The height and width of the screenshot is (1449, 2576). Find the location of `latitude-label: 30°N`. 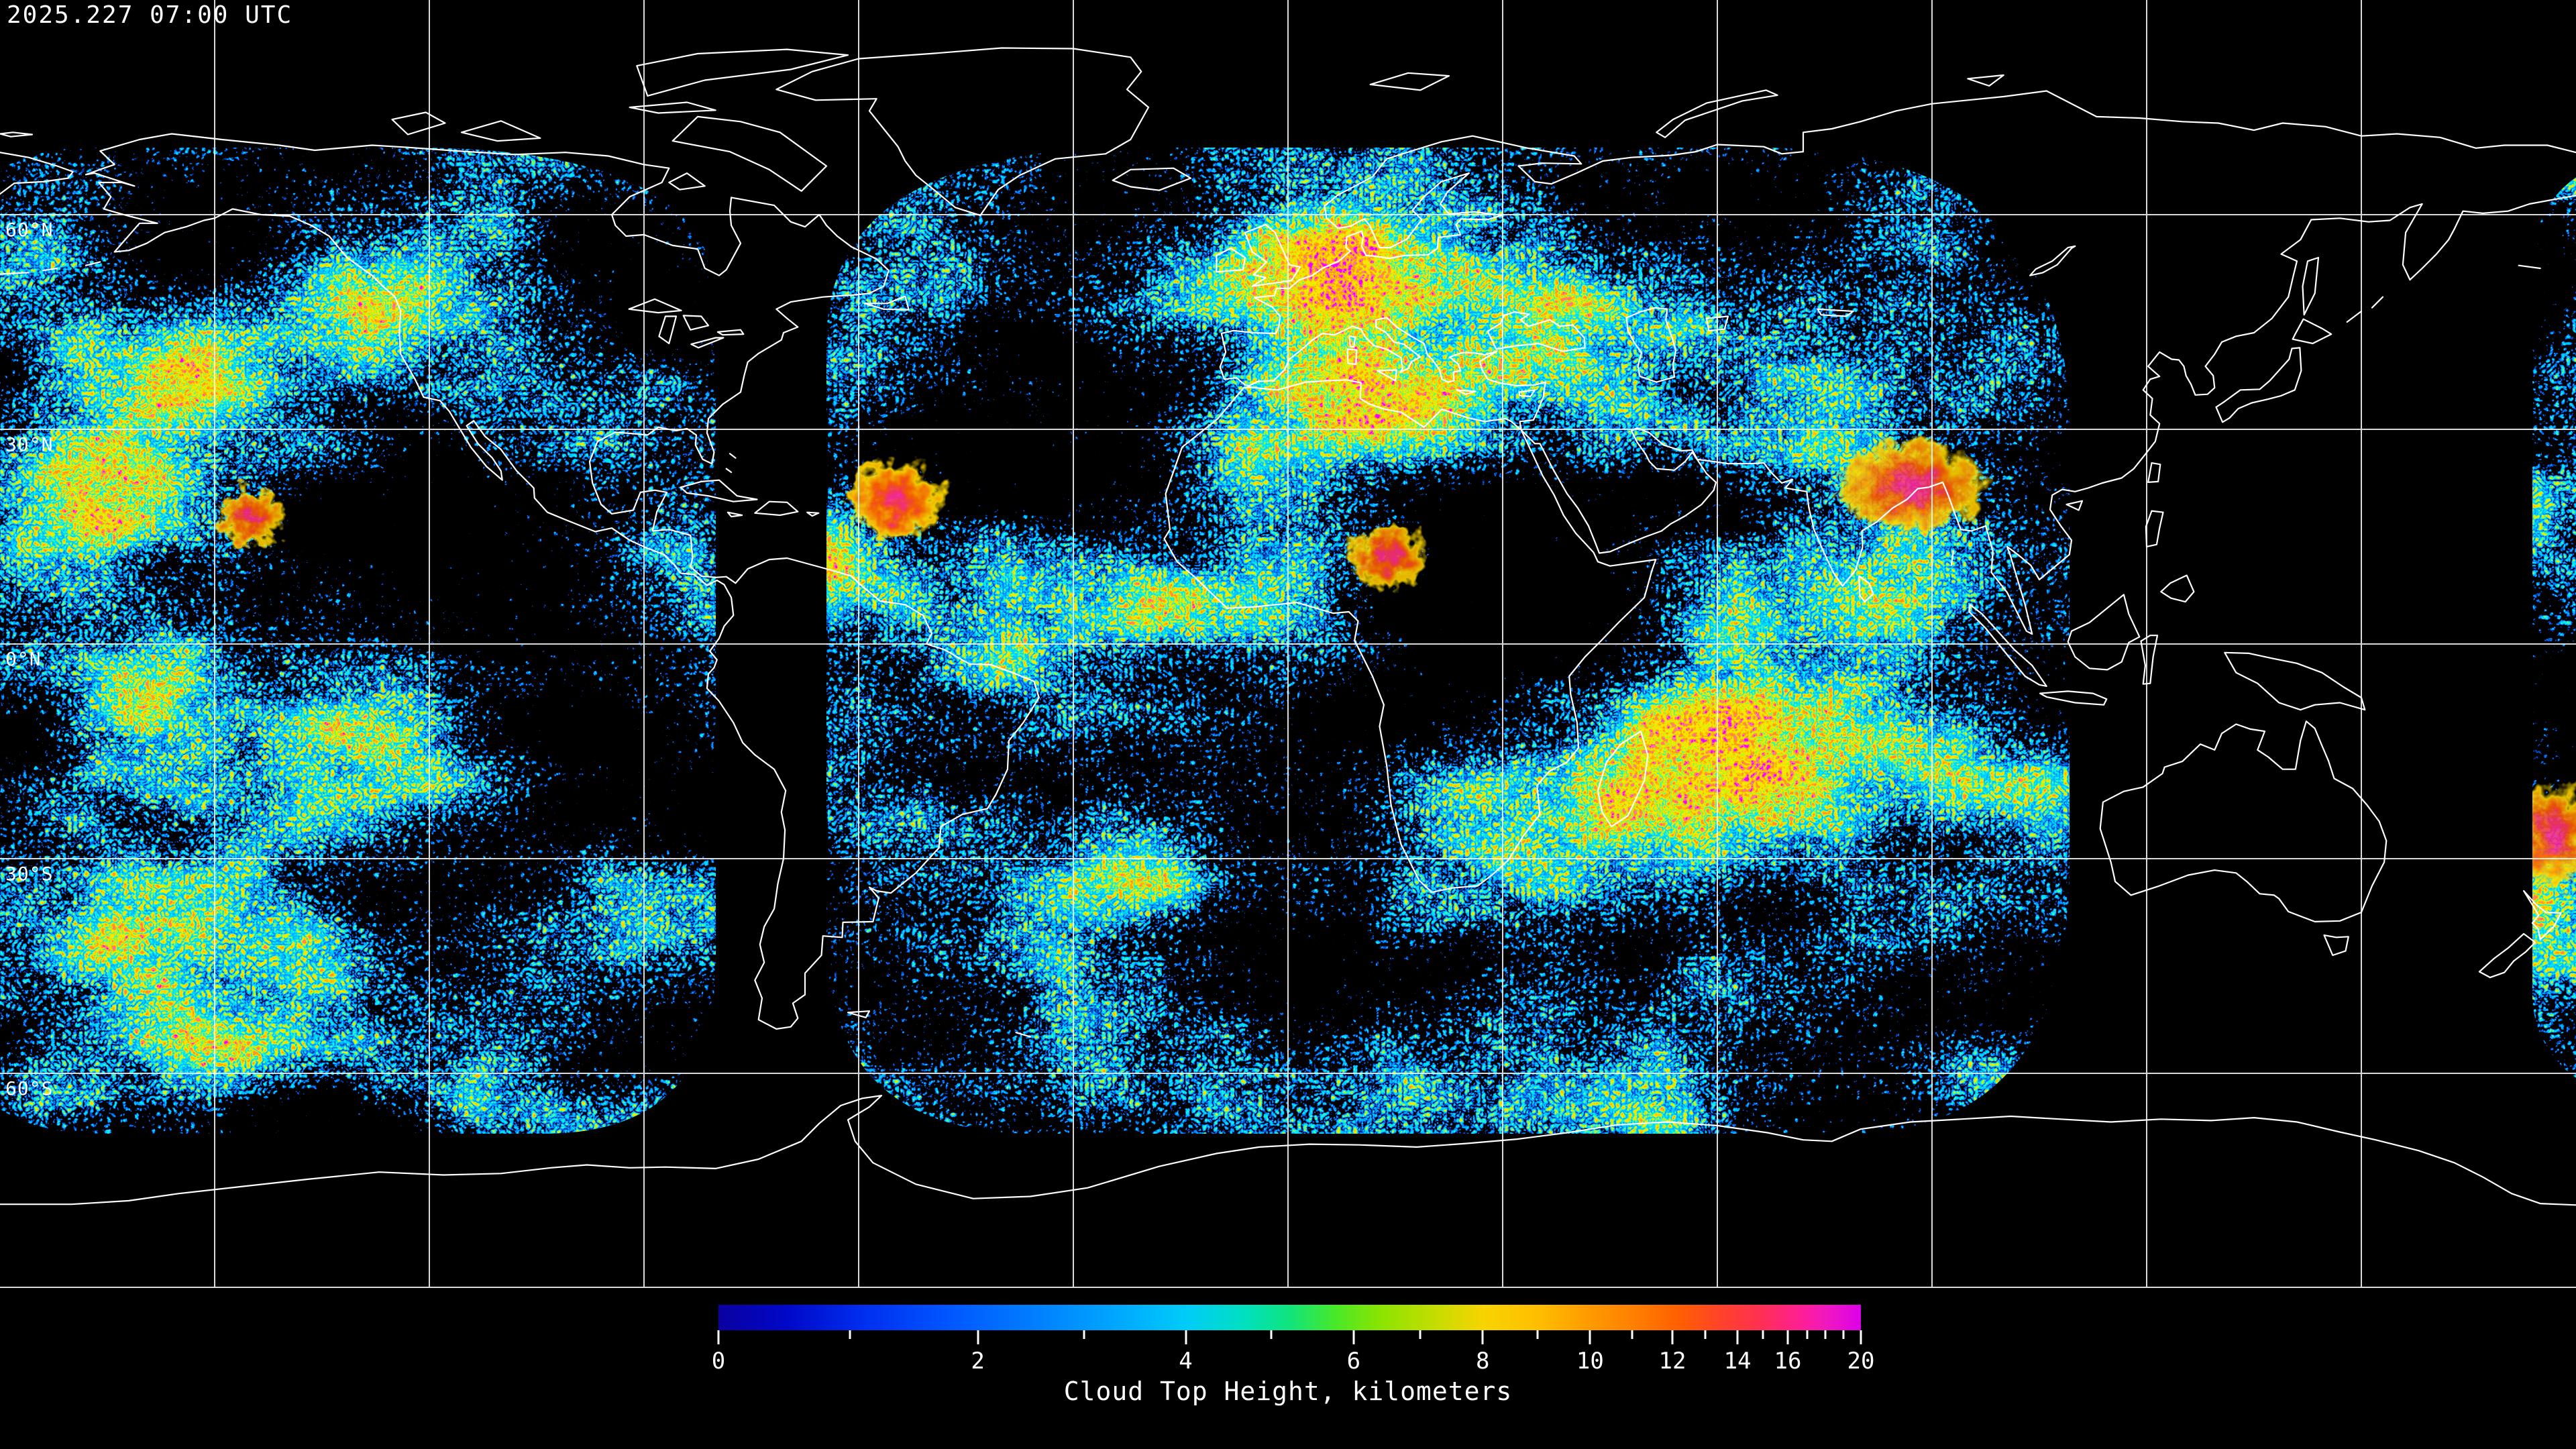

latitude-label: 30°N is located at coordinates (29, 444).